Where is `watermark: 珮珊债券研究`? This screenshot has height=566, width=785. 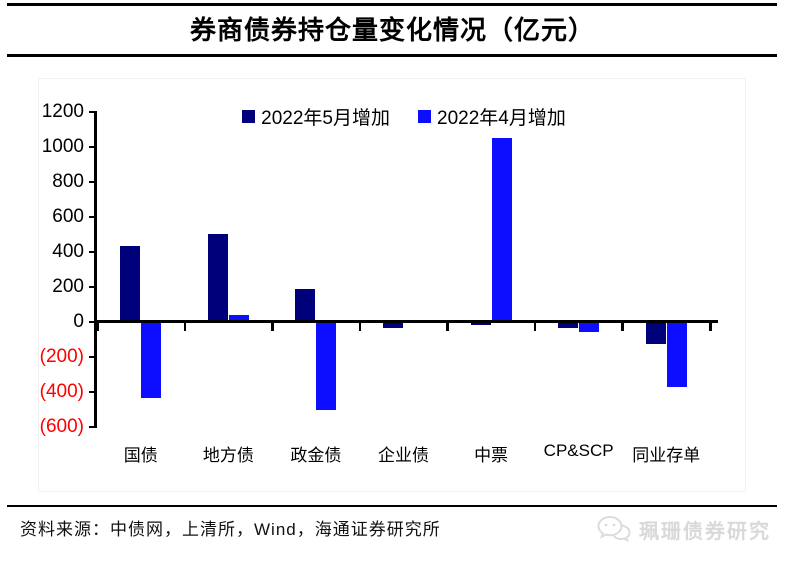 watermark: 珮珊债券研究 is located at coordinates (684, 529).